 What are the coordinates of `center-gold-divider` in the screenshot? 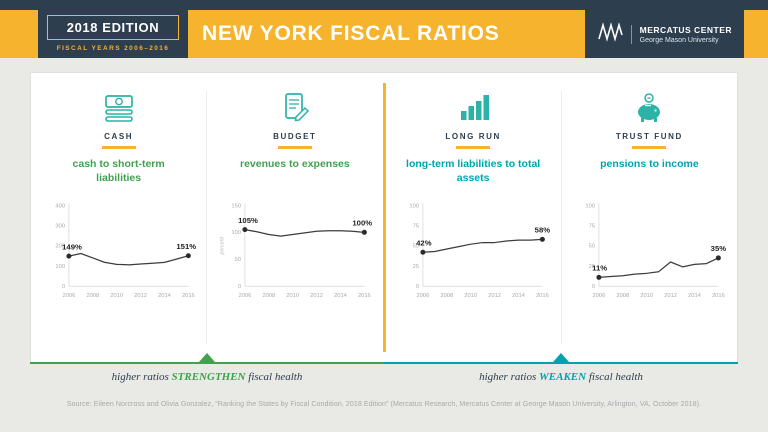 It's located at (384, 217).